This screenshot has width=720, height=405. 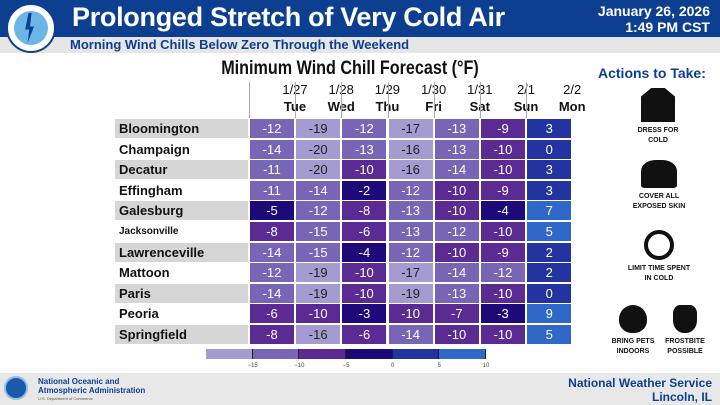 What do you see at coordinates (640, 383) in the screenshot?
I see `office-line1: National Weather Service` at bounding box center [640, 383].